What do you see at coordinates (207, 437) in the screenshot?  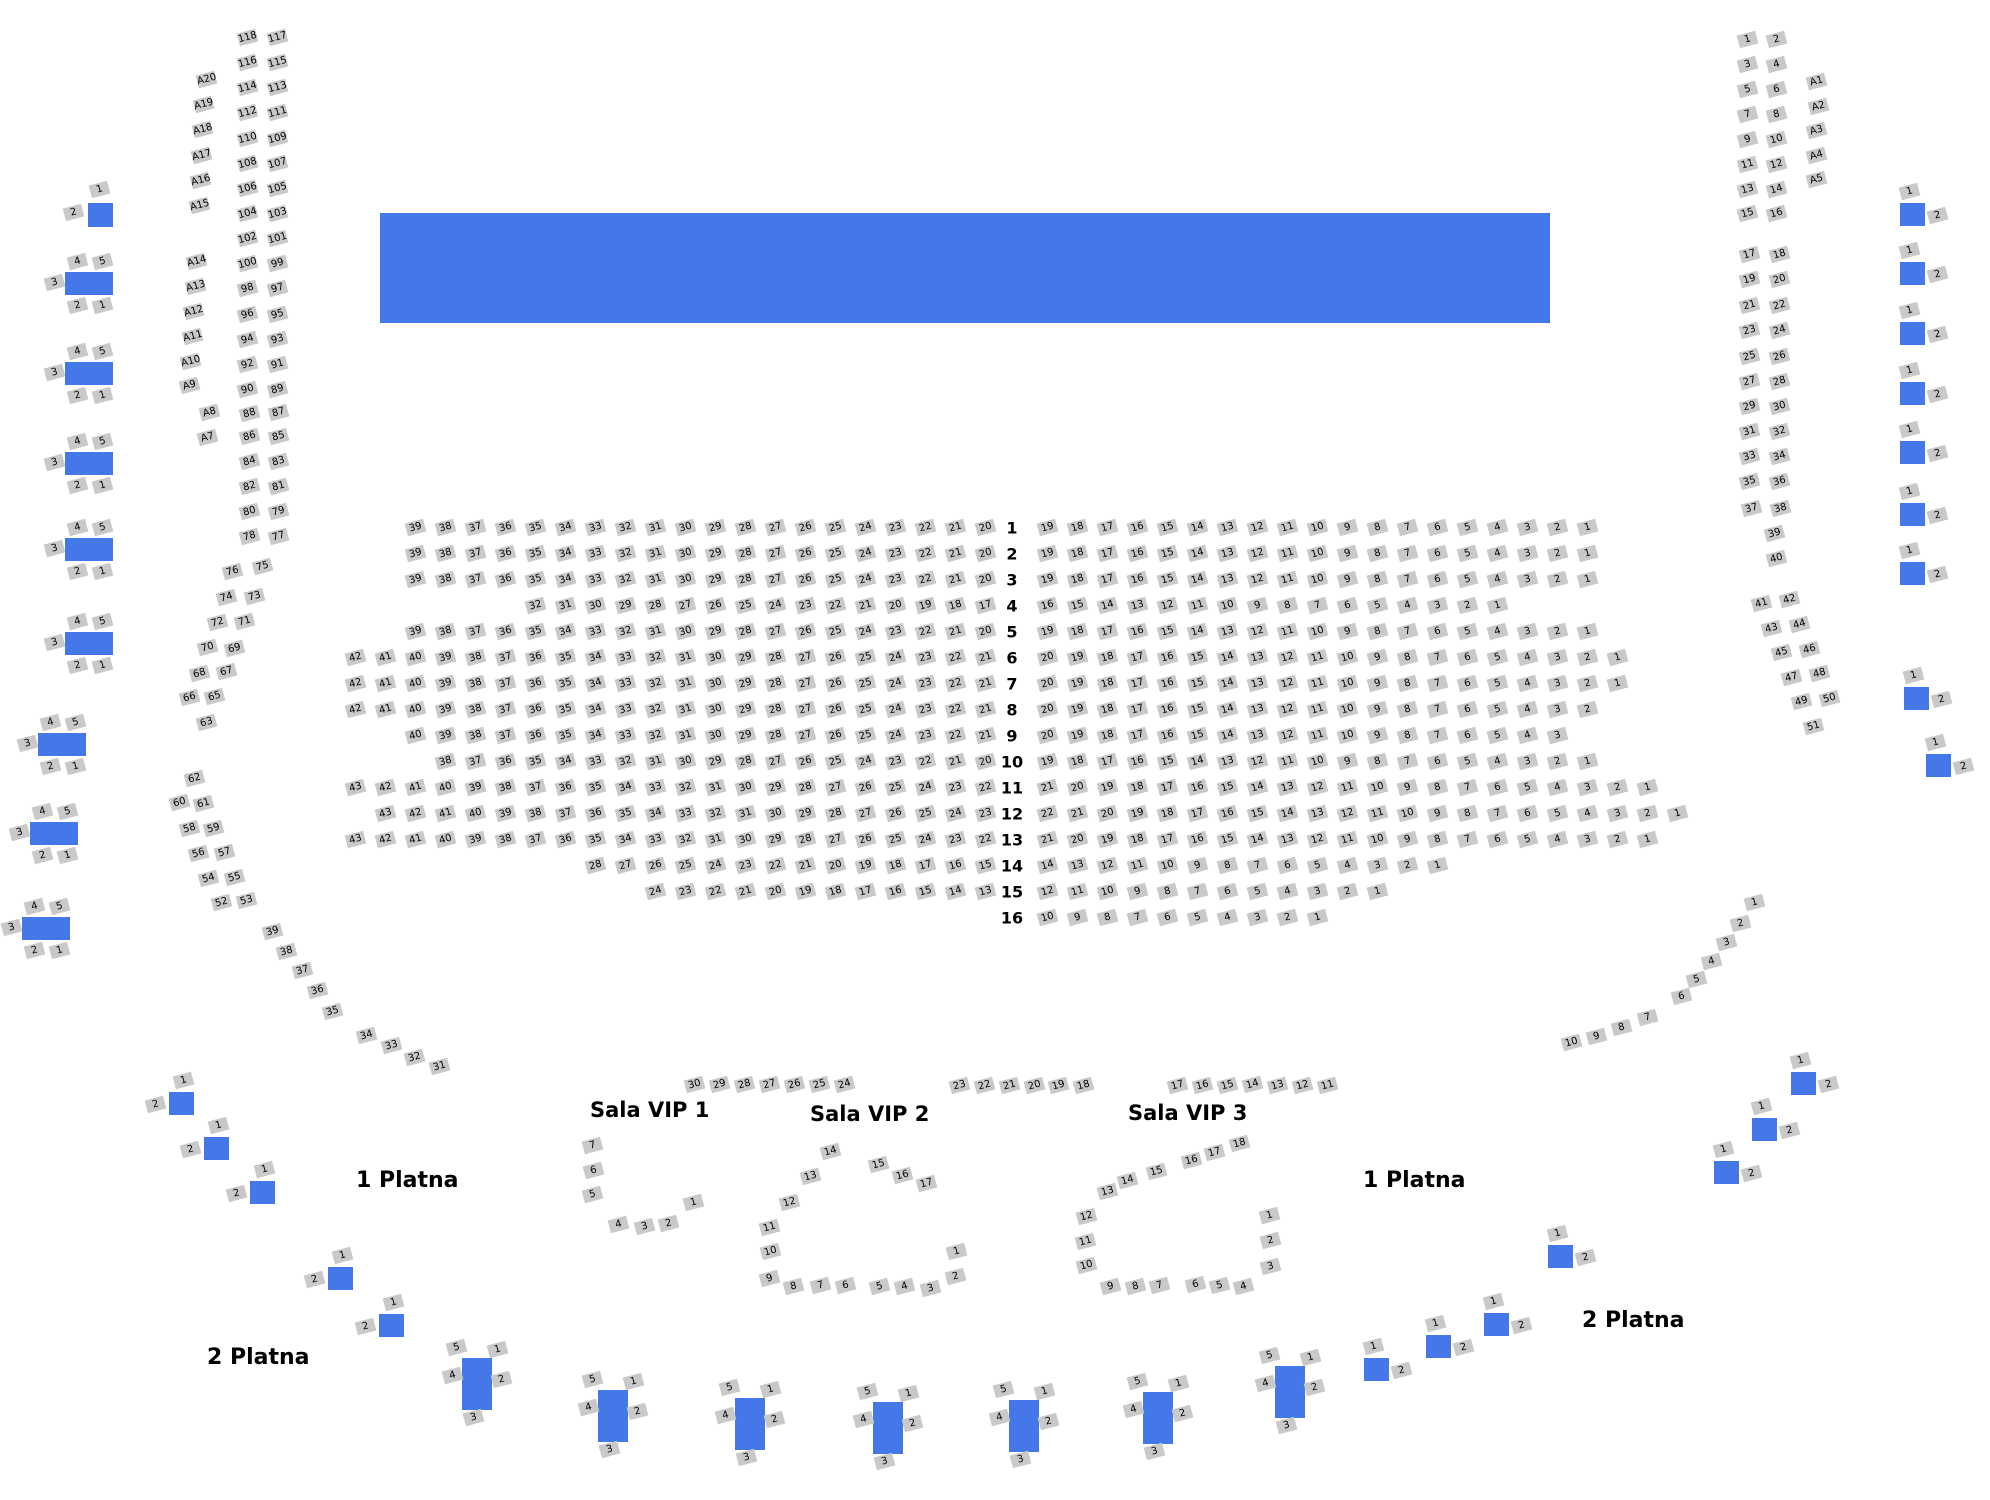 I see `seat-left-wing-A7: A7` at bounding box center [207, 437].